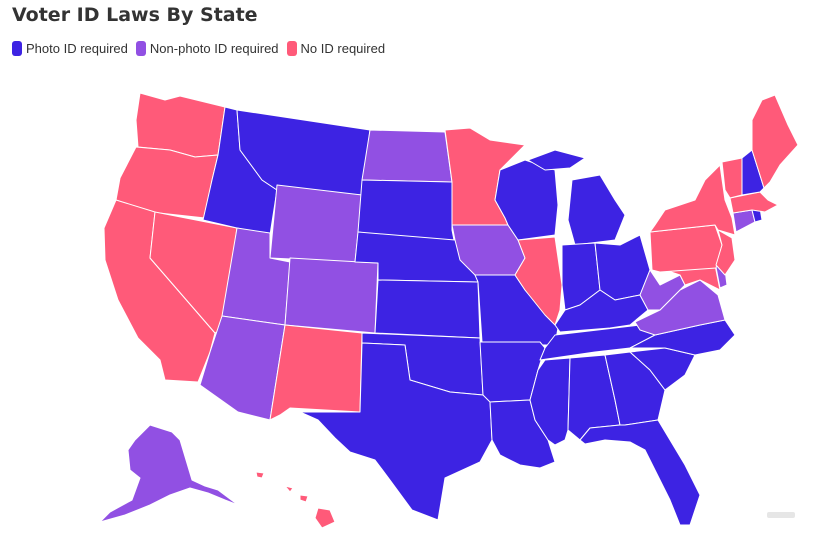  Describe the element at coordinates (140, 48) in the screenshot. I see `legend-swatch-nonphoto` at that location.